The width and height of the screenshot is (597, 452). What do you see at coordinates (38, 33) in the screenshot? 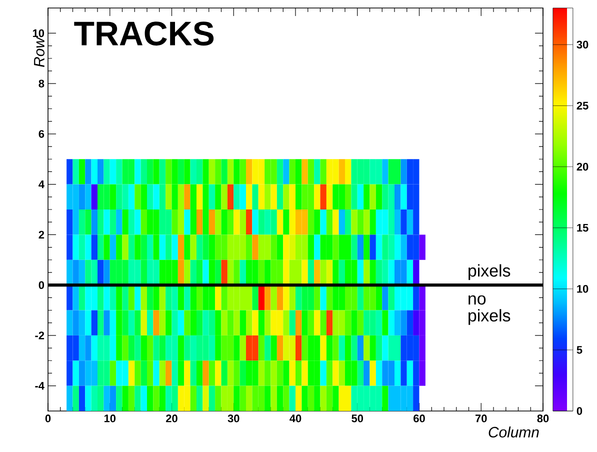
I see `y-tick-label: 10` at bounding box center [38, 33].